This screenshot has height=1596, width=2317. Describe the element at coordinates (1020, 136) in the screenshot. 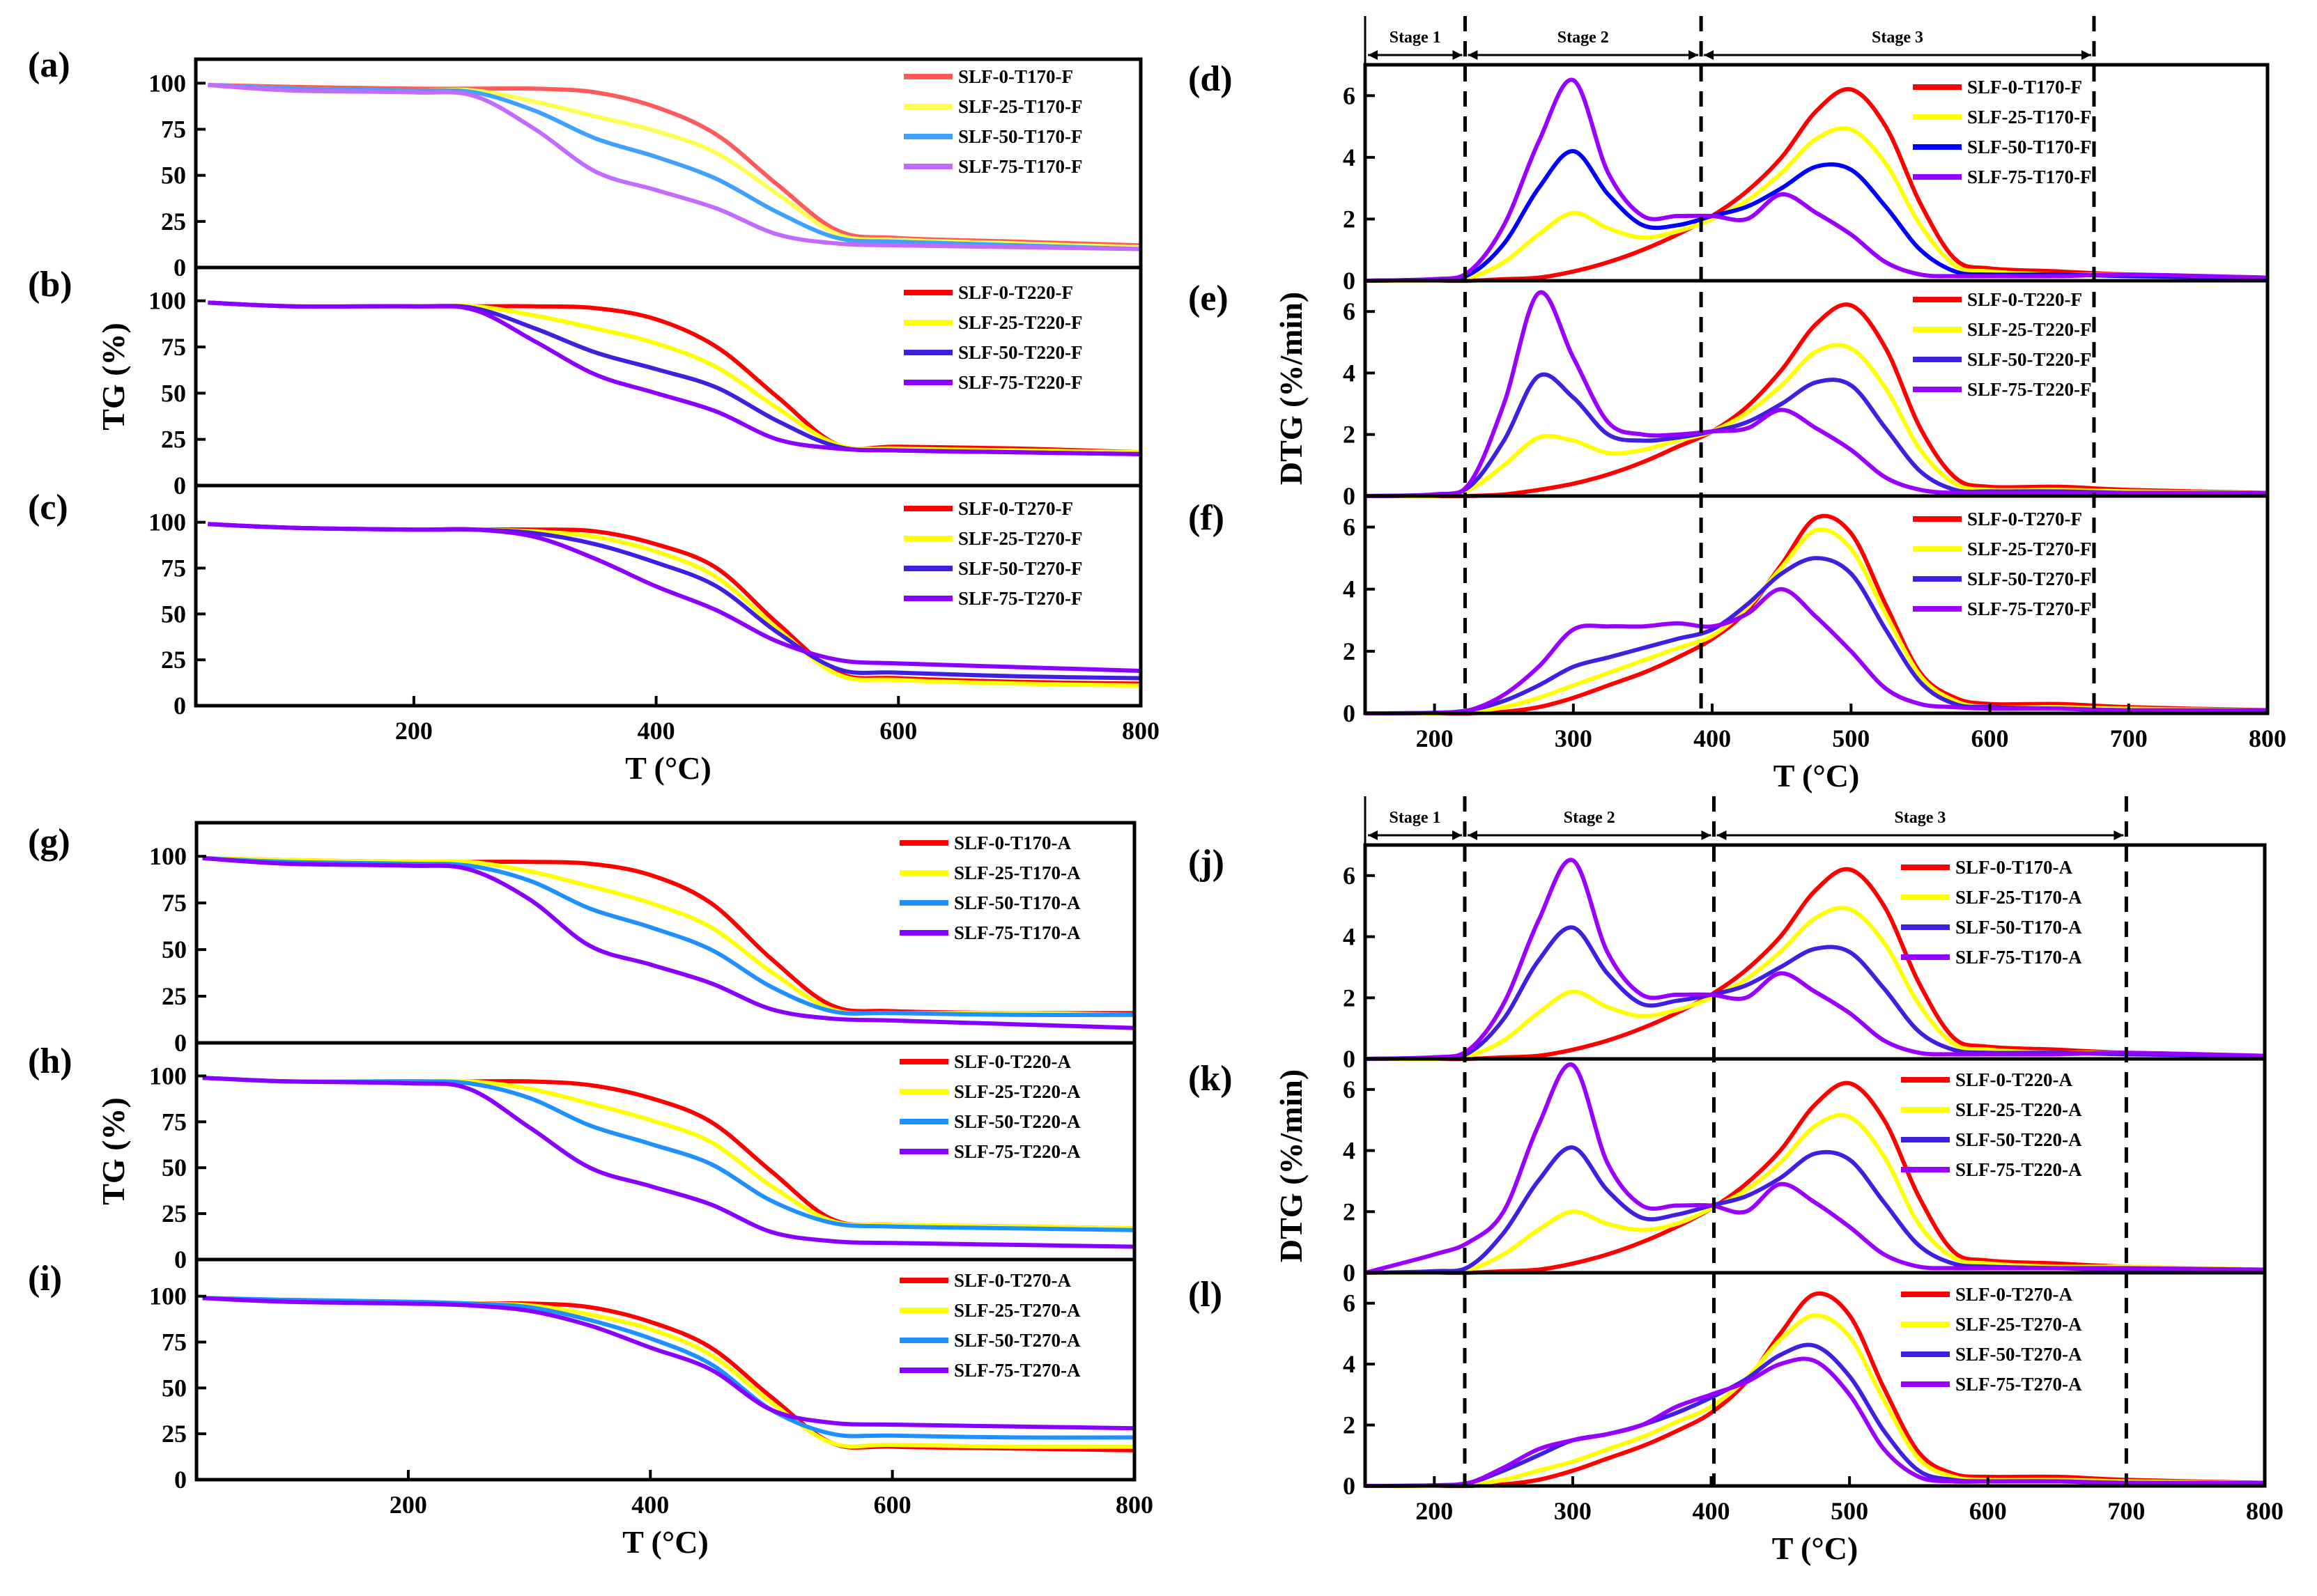

I see `legend-label: SLF-50-T170-F` at that location.